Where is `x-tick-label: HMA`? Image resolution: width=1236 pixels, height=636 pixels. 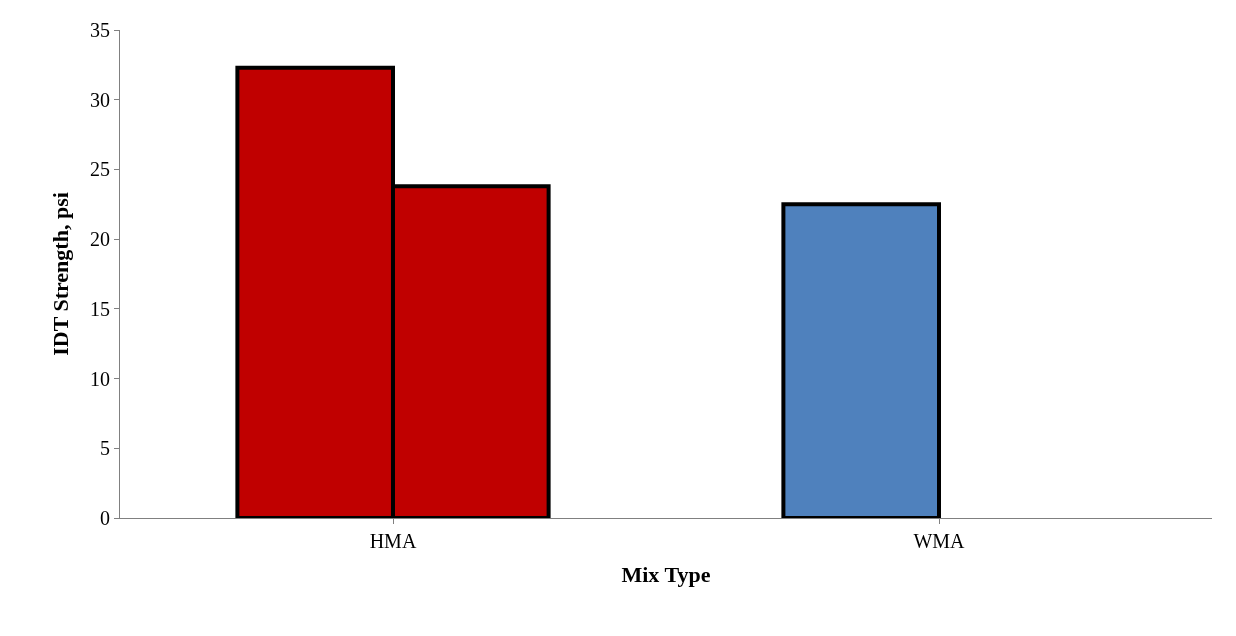 x-tick-label: HMA is located at coordinates (393, 541).